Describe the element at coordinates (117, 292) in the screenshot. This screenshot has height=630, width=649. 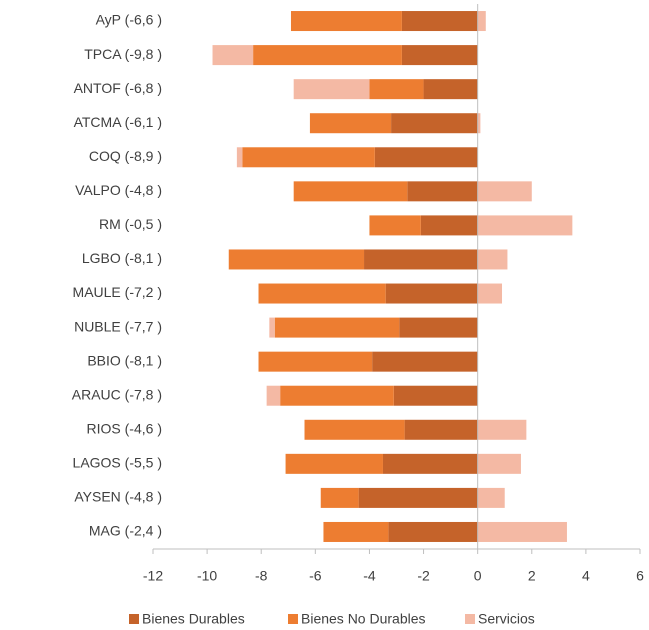
I see `y-tick-label: MAULE (-7,2 )` at that location.